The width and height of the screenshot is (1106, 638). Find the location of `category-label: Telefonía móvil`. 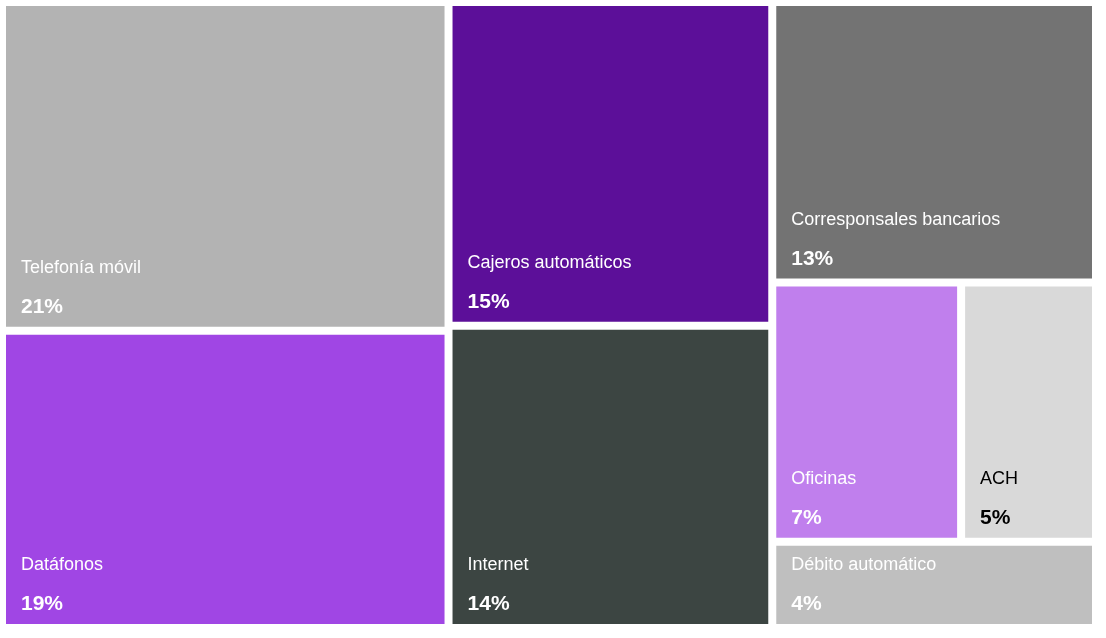

category-label: Telefonía móvil is located at coordinates (81, 266).